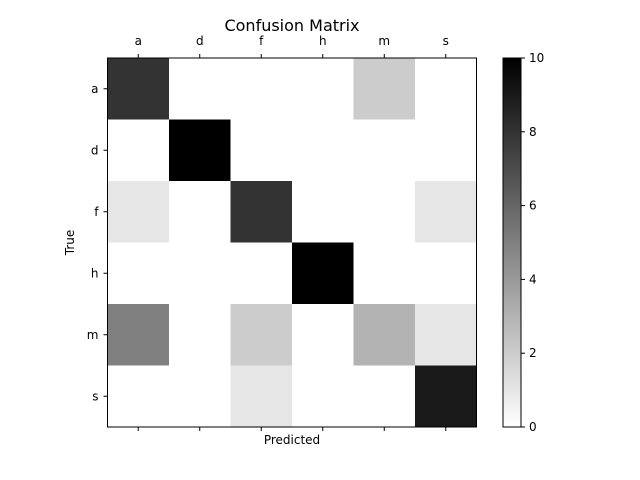 Image resolution: width=640 pixels, height=480 pixels. What do you see at coordinates (97, 242) in the screenshot?
I see `y-axis-ticks: a d f h m s` at bounding box center [97, 242].